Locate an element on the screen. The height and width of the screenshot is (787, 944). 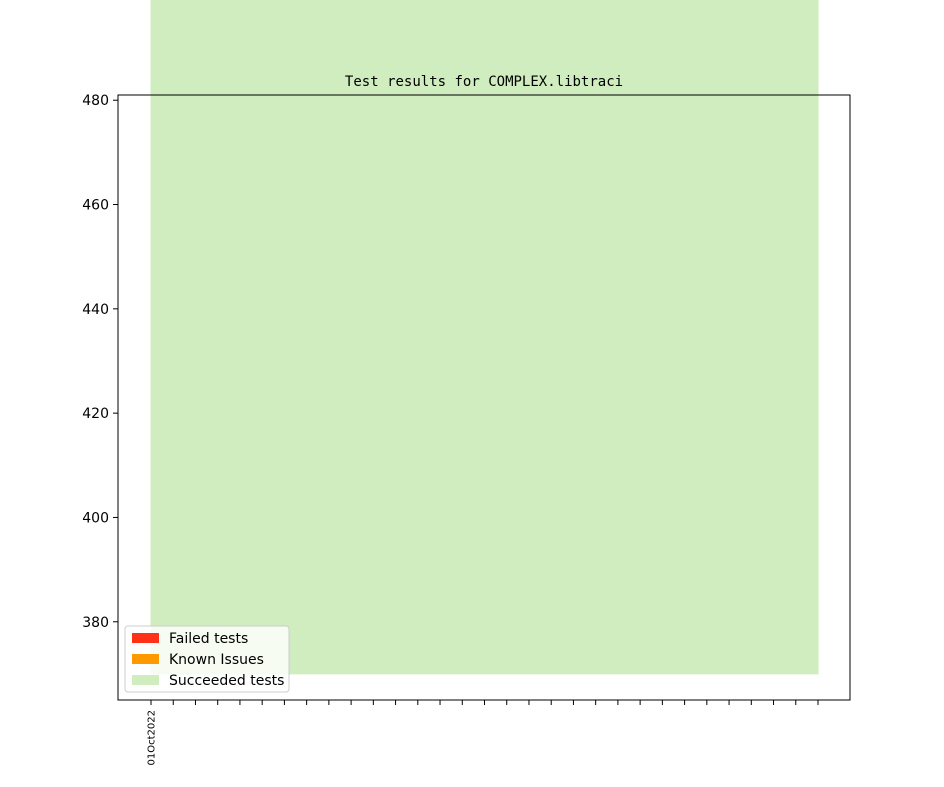
legend-label: Known Issues is located at coordinates (216, 660).